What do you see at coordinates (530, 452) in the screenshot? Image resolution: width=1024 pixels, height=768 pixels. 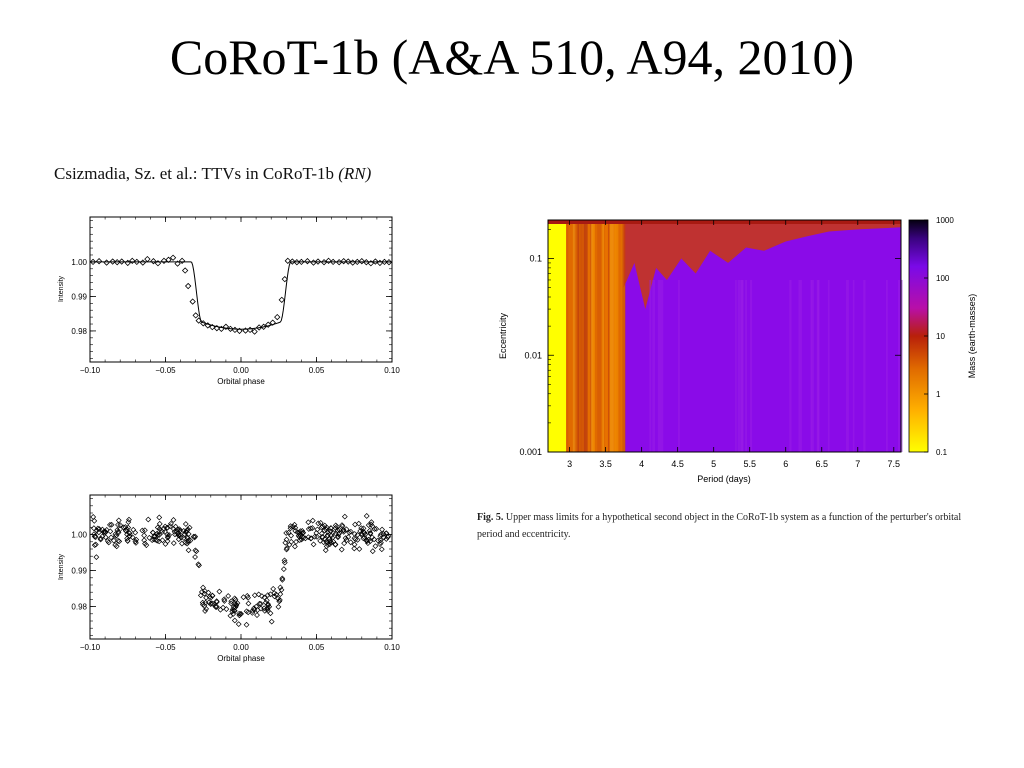 I see `y-tick-label: 0.001` at bounding box center [530, 452].